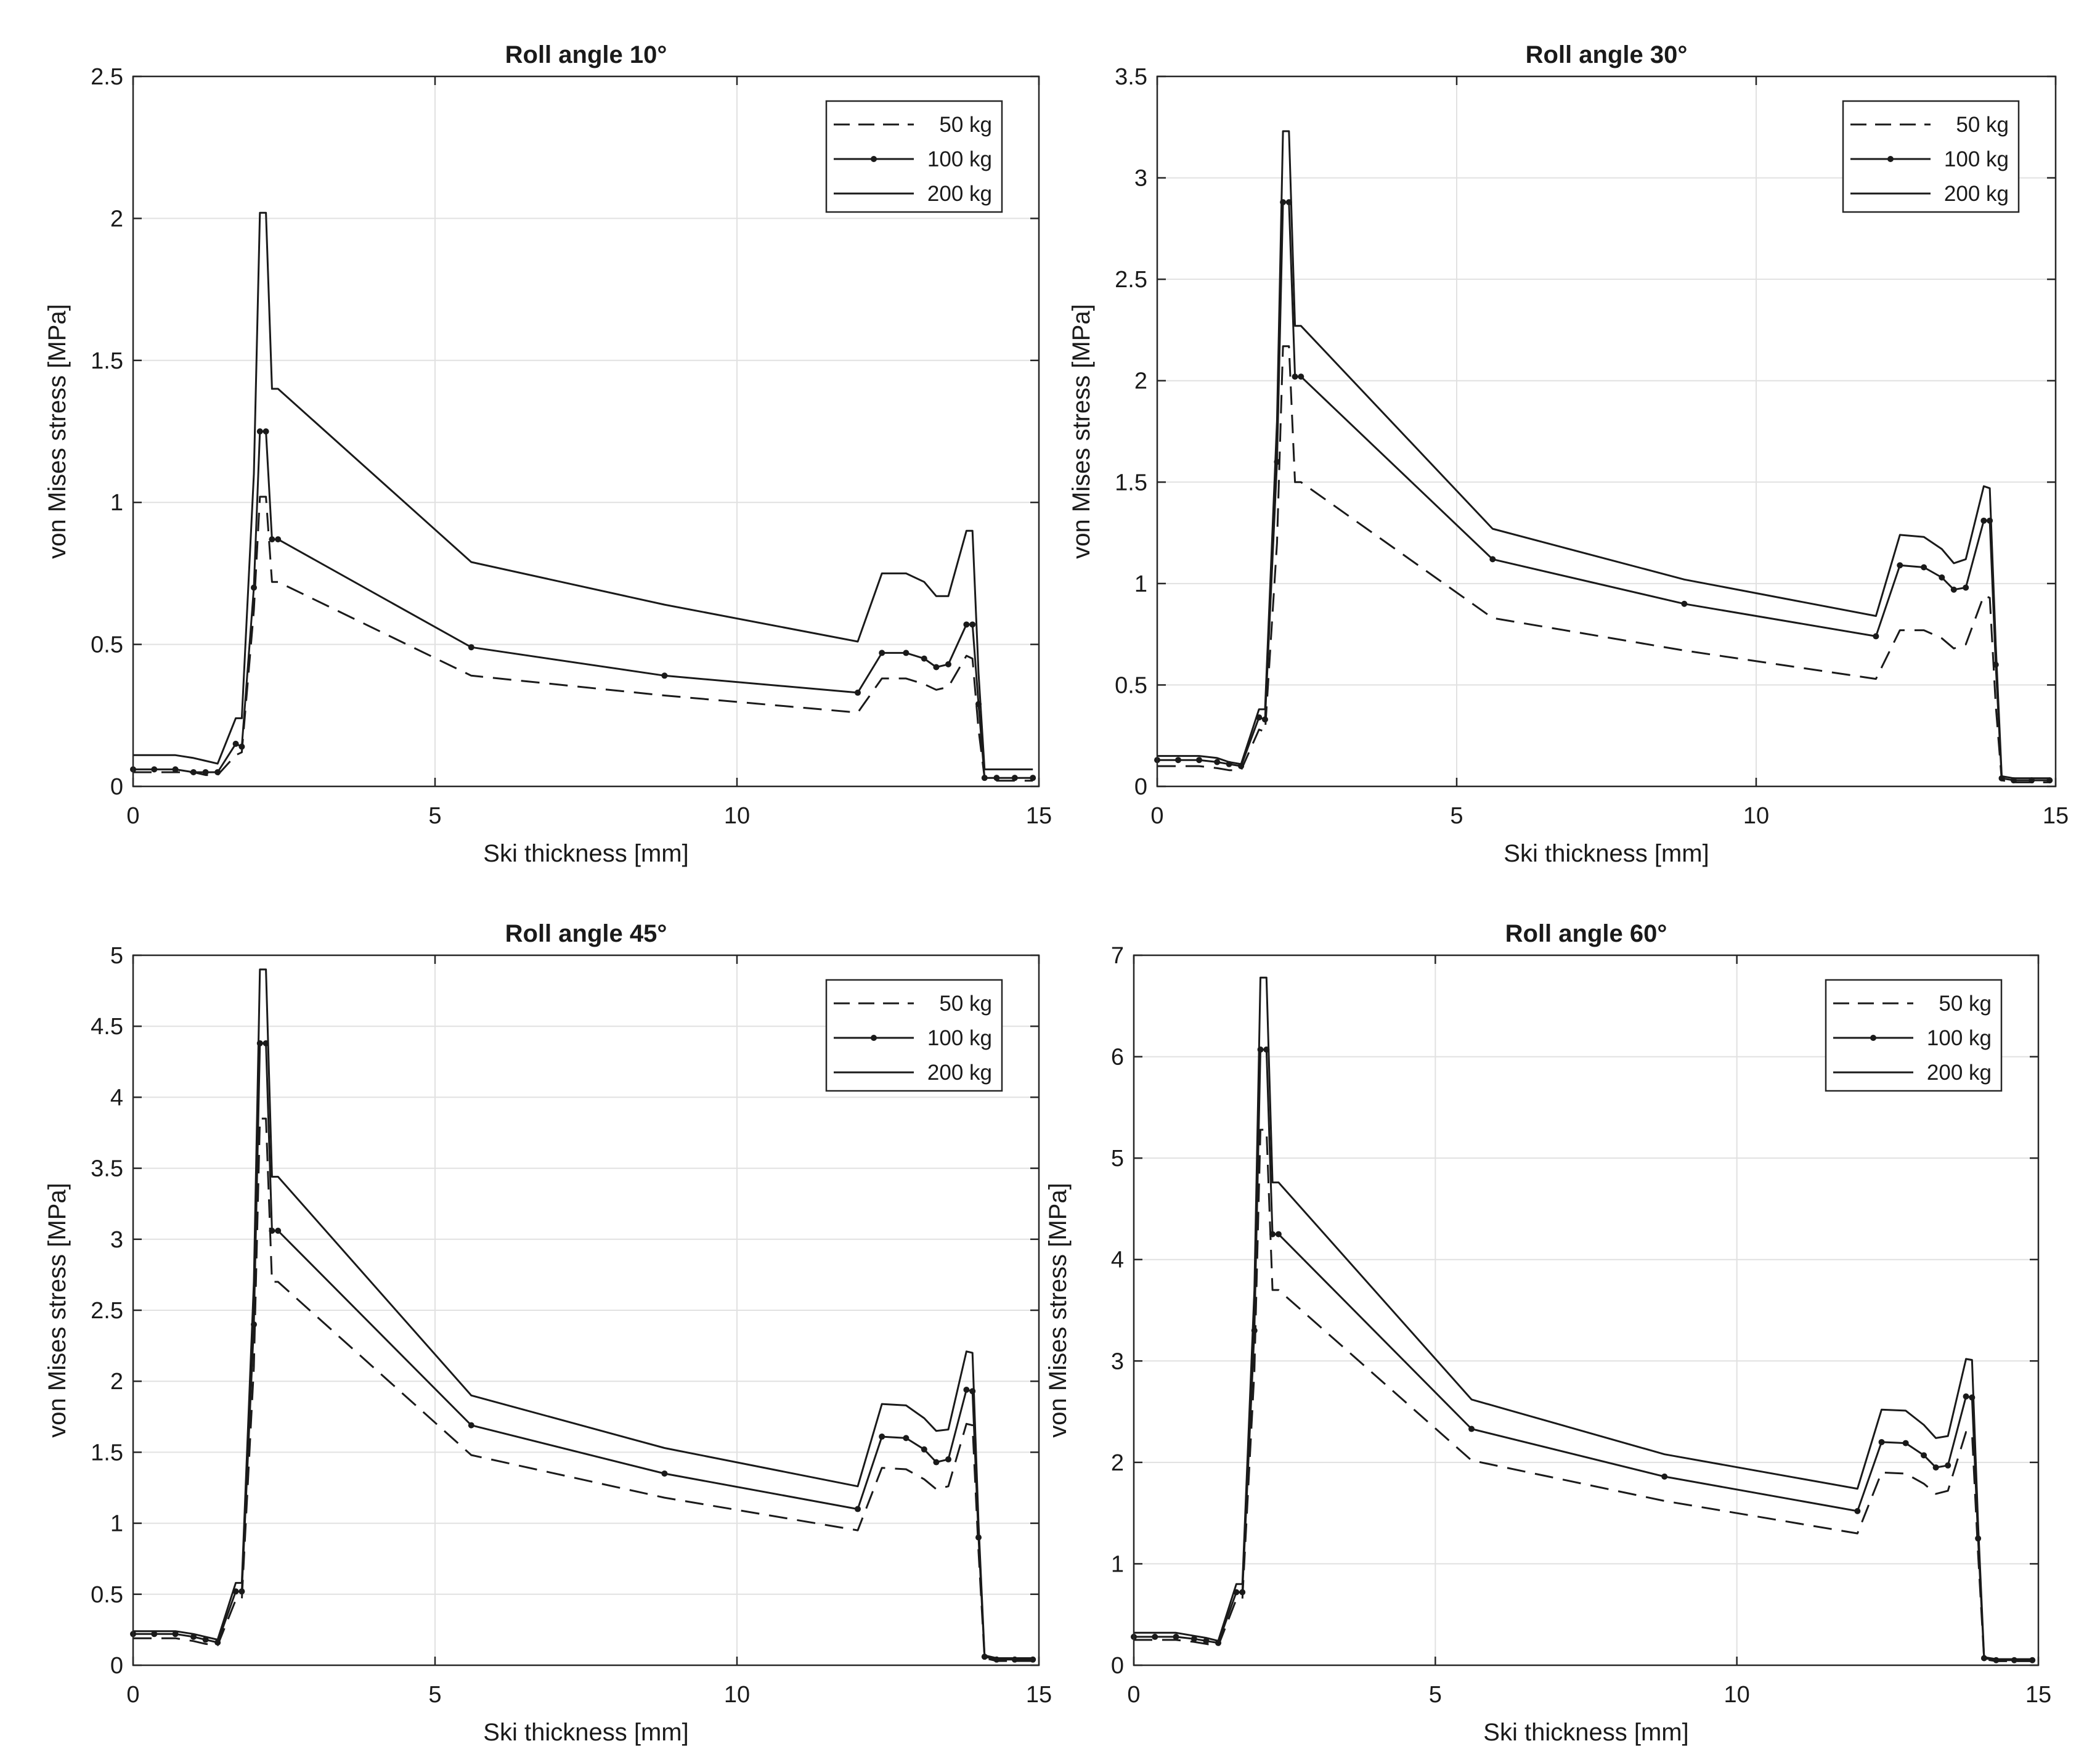  I want to click on legend-marker, so click(1890, 159).